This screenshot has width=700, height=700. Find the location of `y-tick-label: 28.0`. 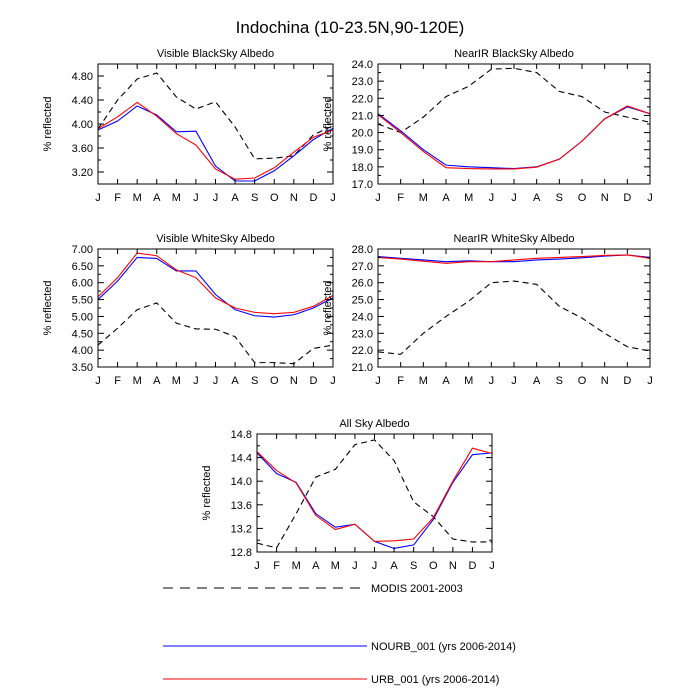

y-tick-label: 28.0 is located at coordinates (362, 250).